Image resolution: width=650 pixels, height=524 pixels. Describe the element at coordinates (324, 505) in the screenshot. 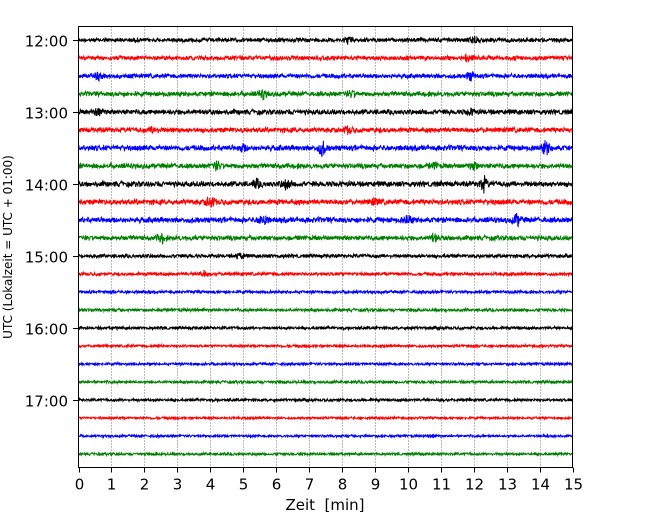

I see `x-axis-label: Zeit [min]` at that location.